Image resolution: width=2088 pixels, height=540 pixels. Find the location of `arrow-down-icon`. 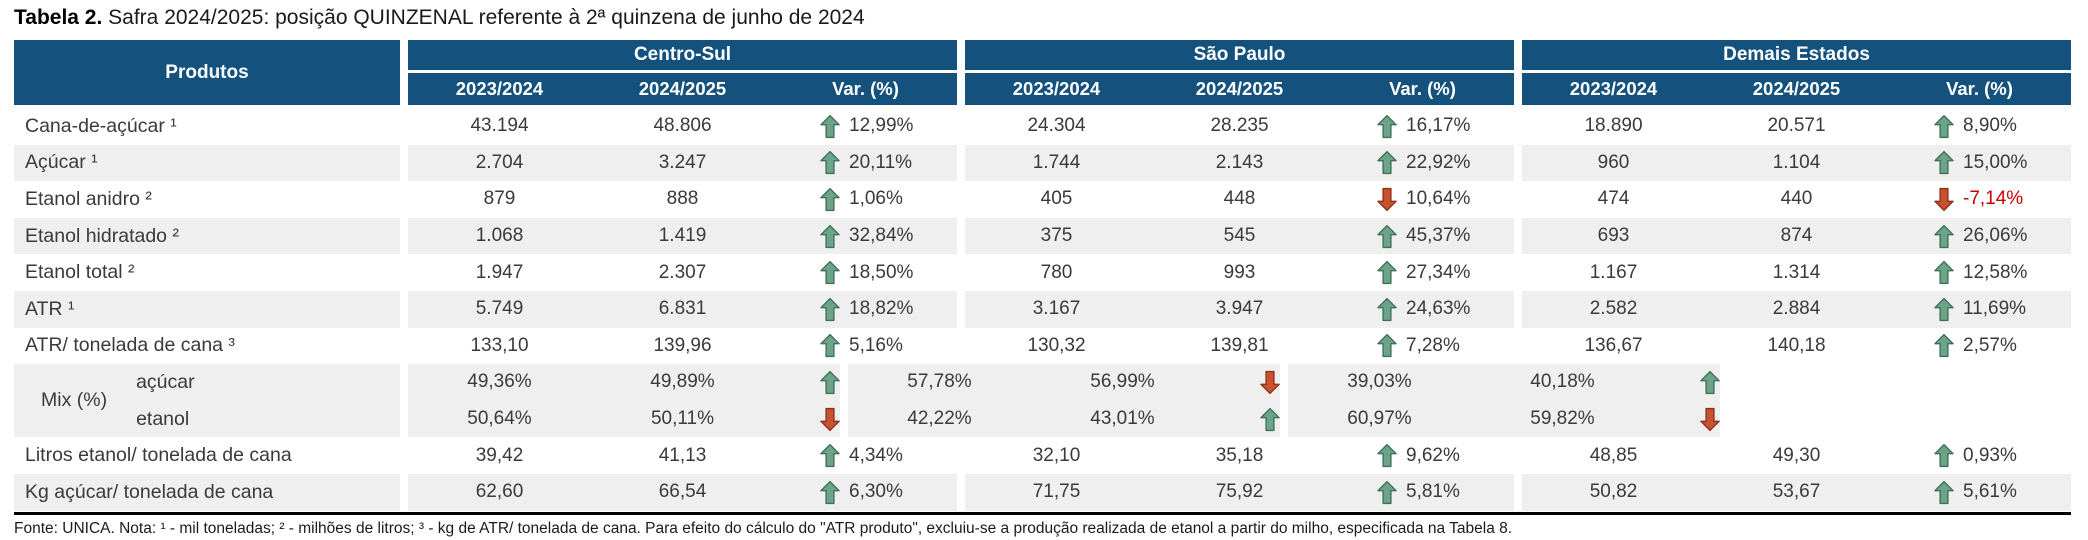

arrow-down-icon is located at coordinates (1710, 419).